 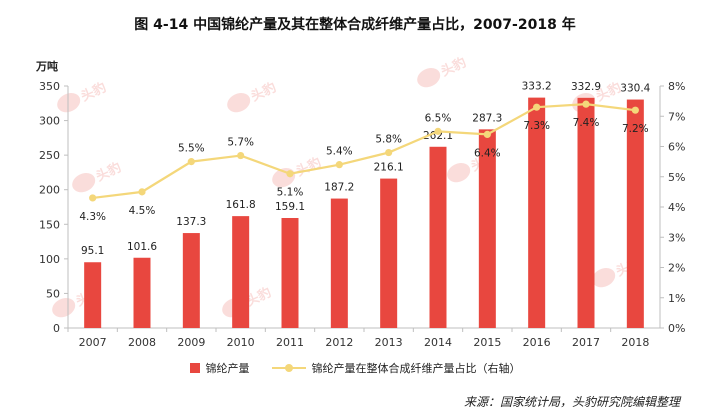 What do you see at coordinates (241, 272) in the screenshot?
I see `bar-2010` at bounding box center [241, 272].